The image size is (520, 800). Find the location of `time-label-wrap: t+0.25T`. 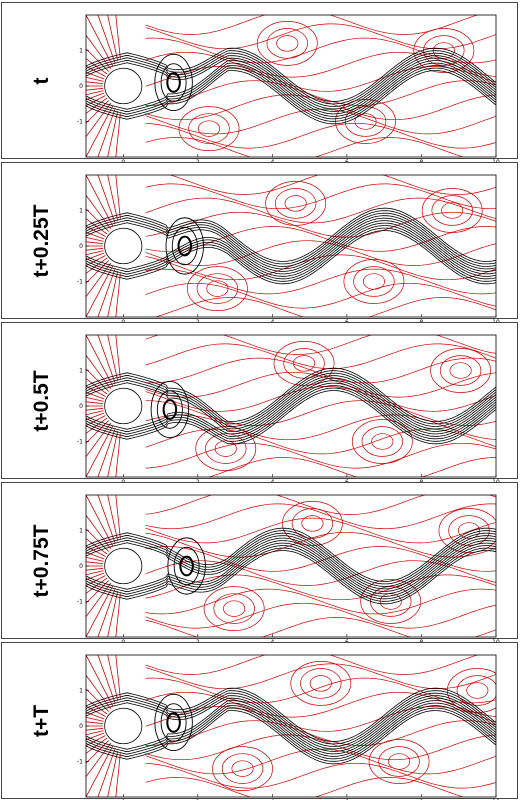

time-label-wrap: t+0.25T is located at coordinates (42, 241).